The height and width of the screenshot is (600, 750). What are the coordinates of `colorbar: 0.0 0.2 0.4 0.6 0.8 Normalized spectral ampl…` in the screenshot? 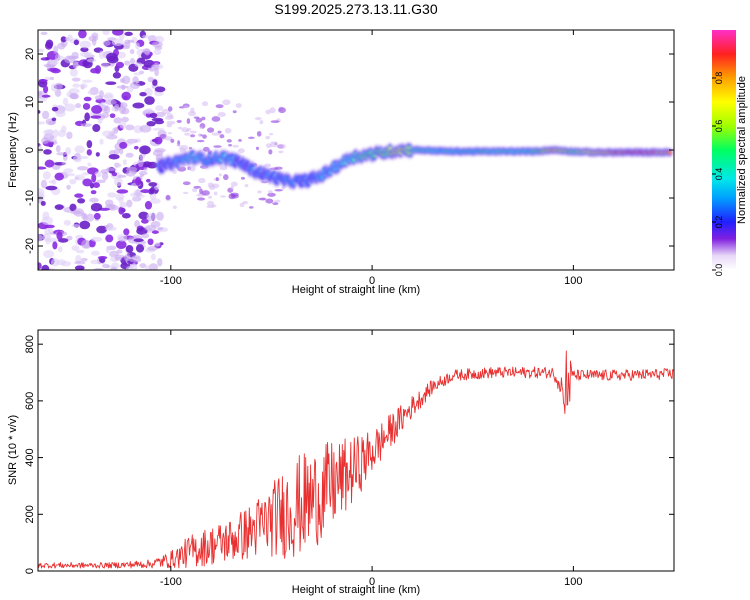 It's located at (730, 153).